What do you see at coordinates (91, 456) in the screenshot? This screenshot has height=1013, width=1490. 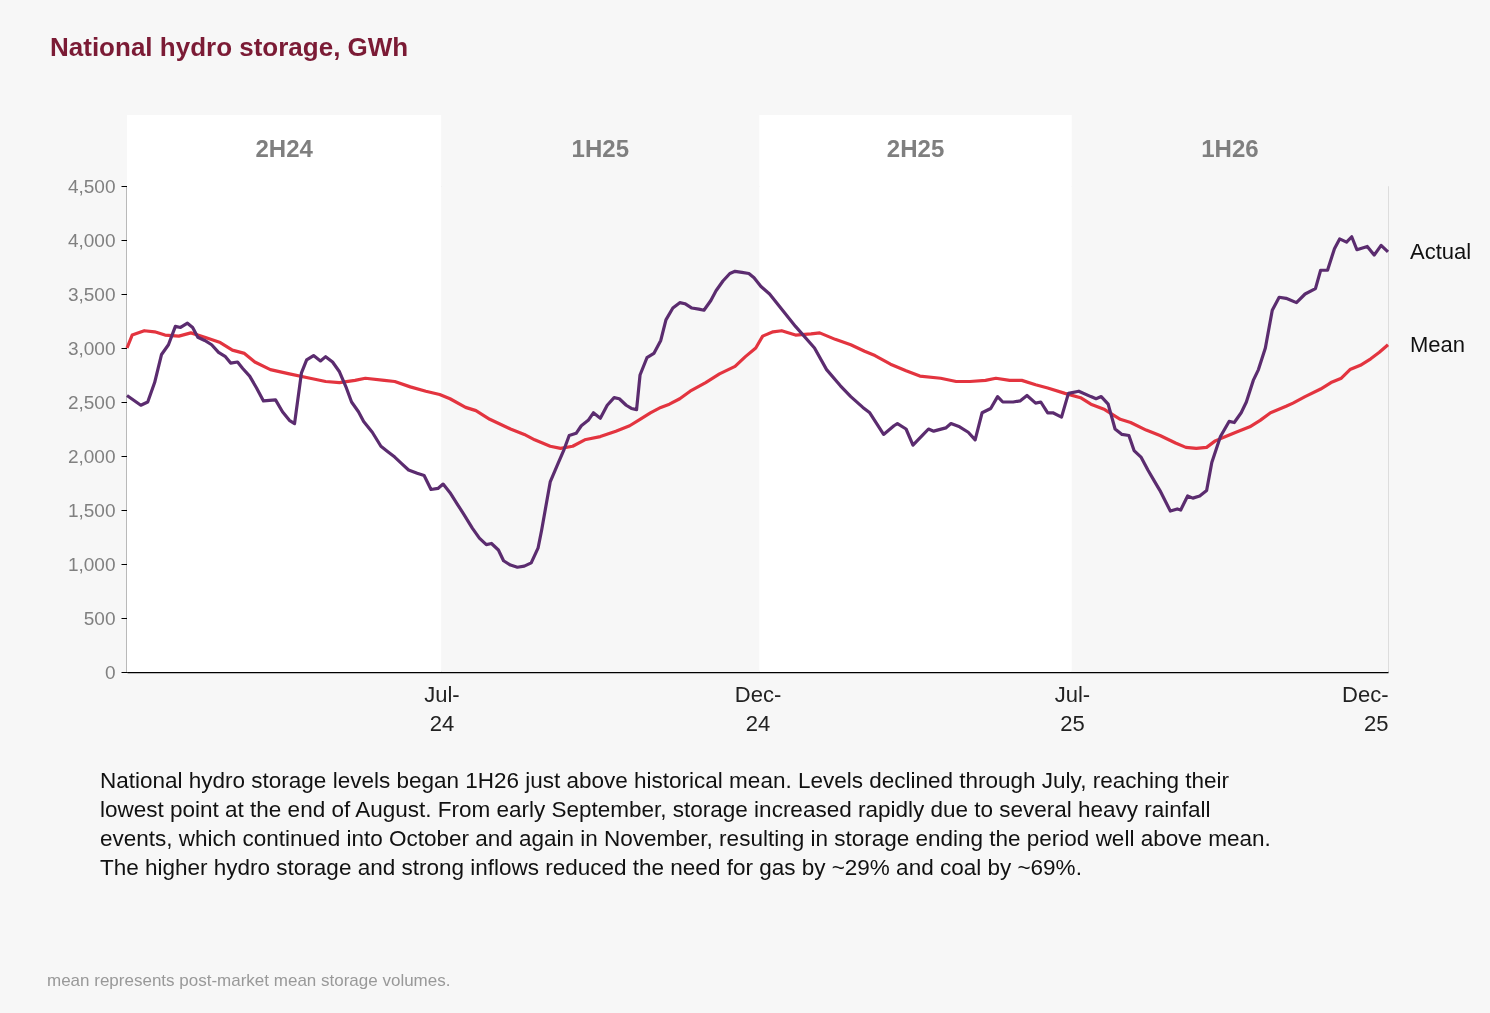 I see `y-tick-label: 2,000` at bounding box center [91, 456].